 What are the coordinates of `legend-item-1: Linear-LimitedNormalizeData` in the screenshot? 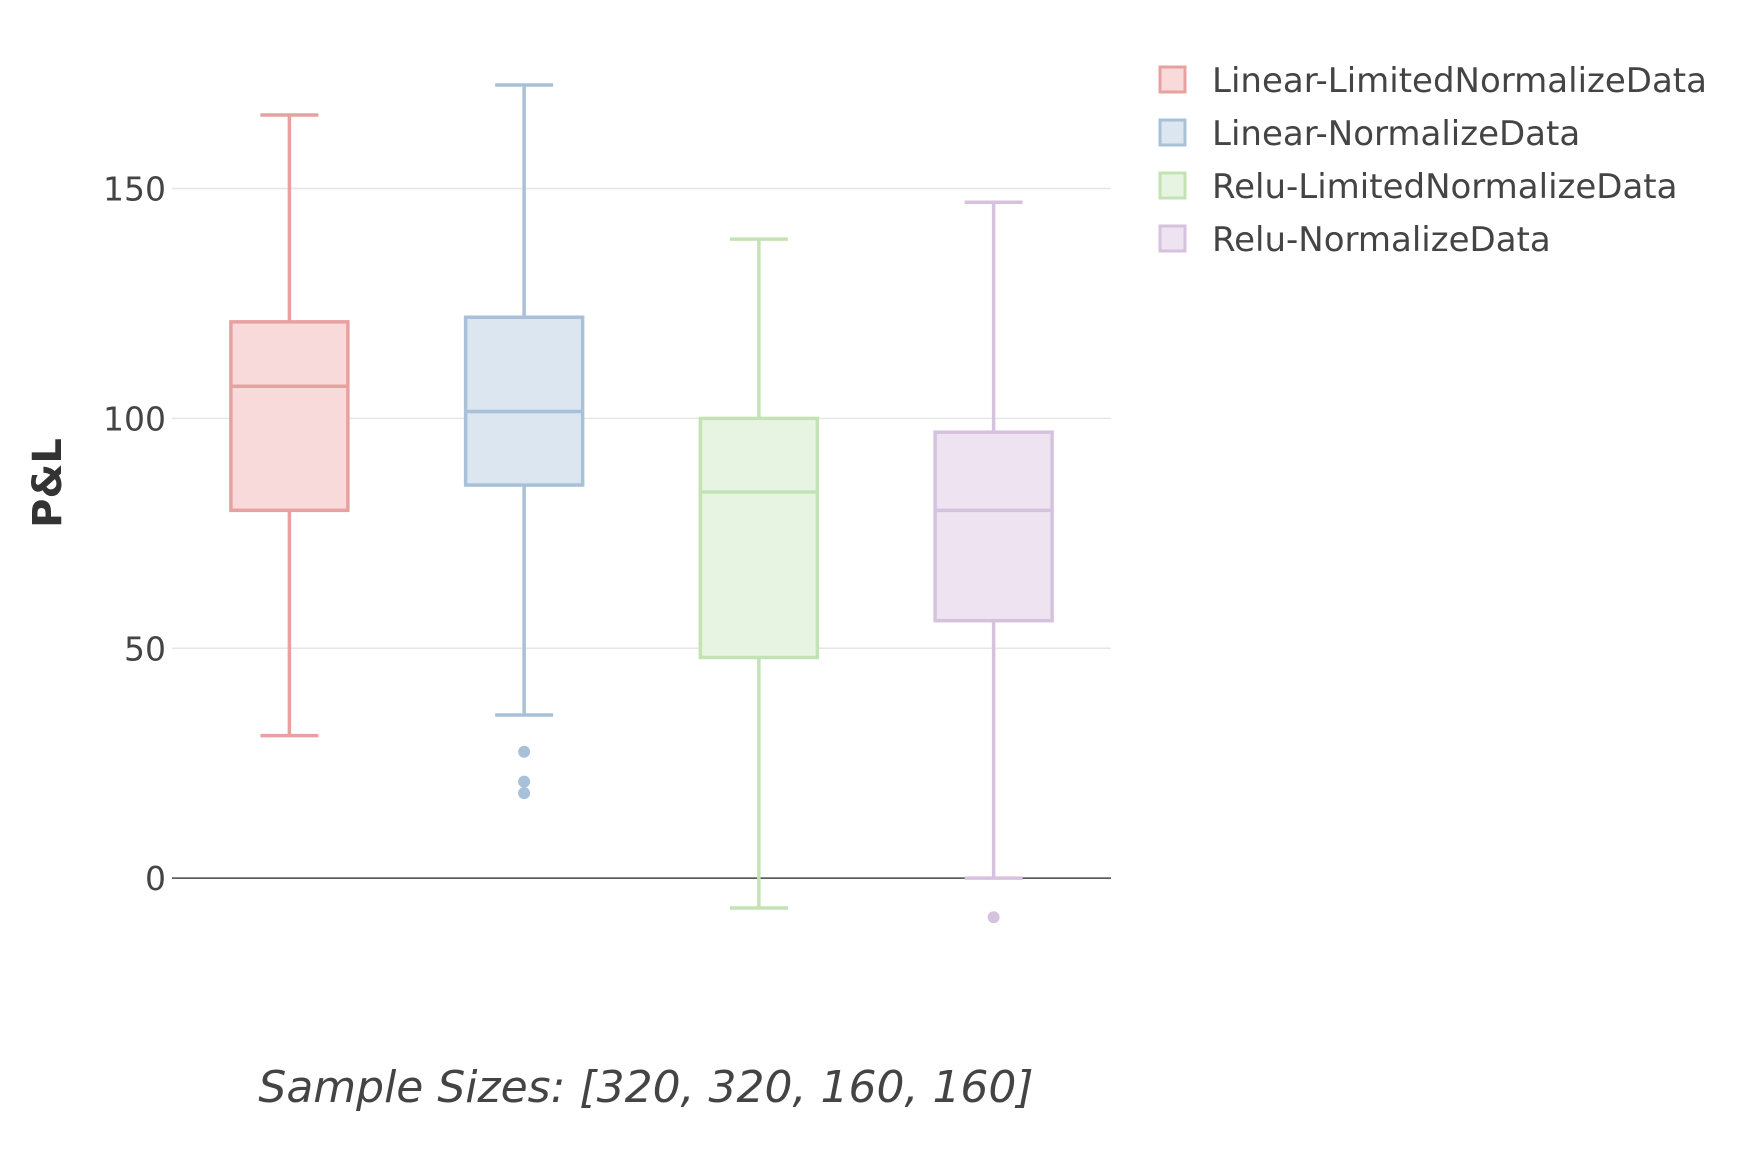 It's located at (1432, 81).